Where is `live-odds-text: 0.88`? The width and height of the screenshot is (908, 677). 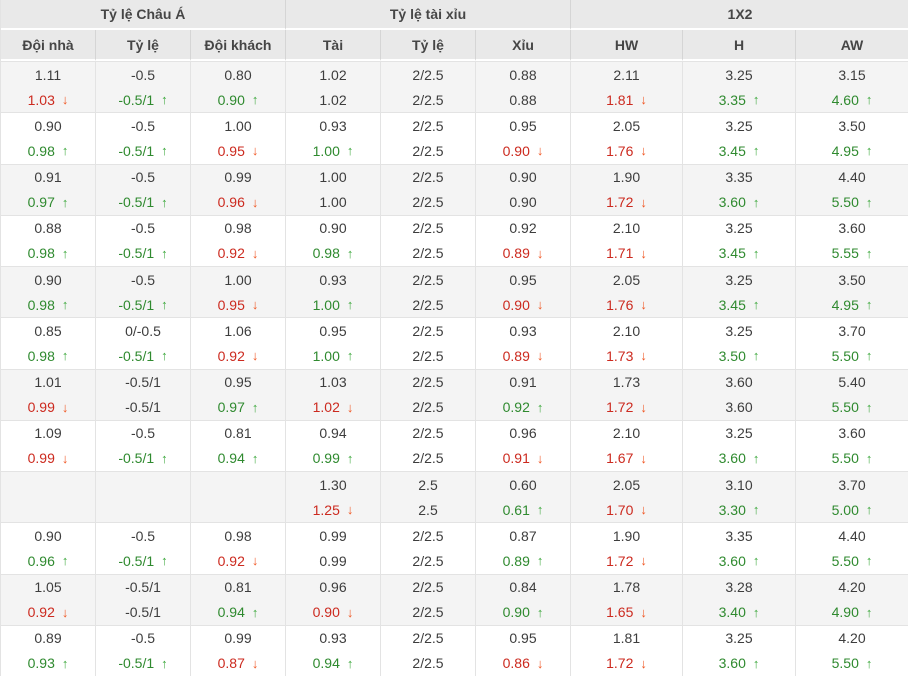
live-odds-text: 0.88 is located at coordinates (523, 99).